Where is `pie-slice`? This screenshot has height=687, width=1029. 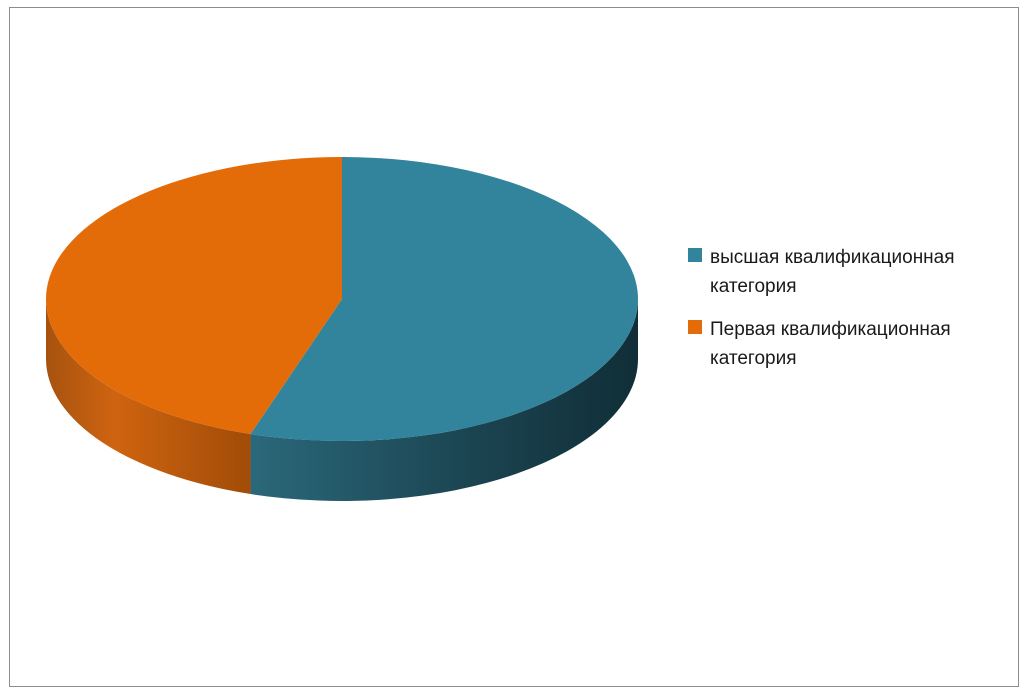
pie-slice is located at coordinates (194, 295).